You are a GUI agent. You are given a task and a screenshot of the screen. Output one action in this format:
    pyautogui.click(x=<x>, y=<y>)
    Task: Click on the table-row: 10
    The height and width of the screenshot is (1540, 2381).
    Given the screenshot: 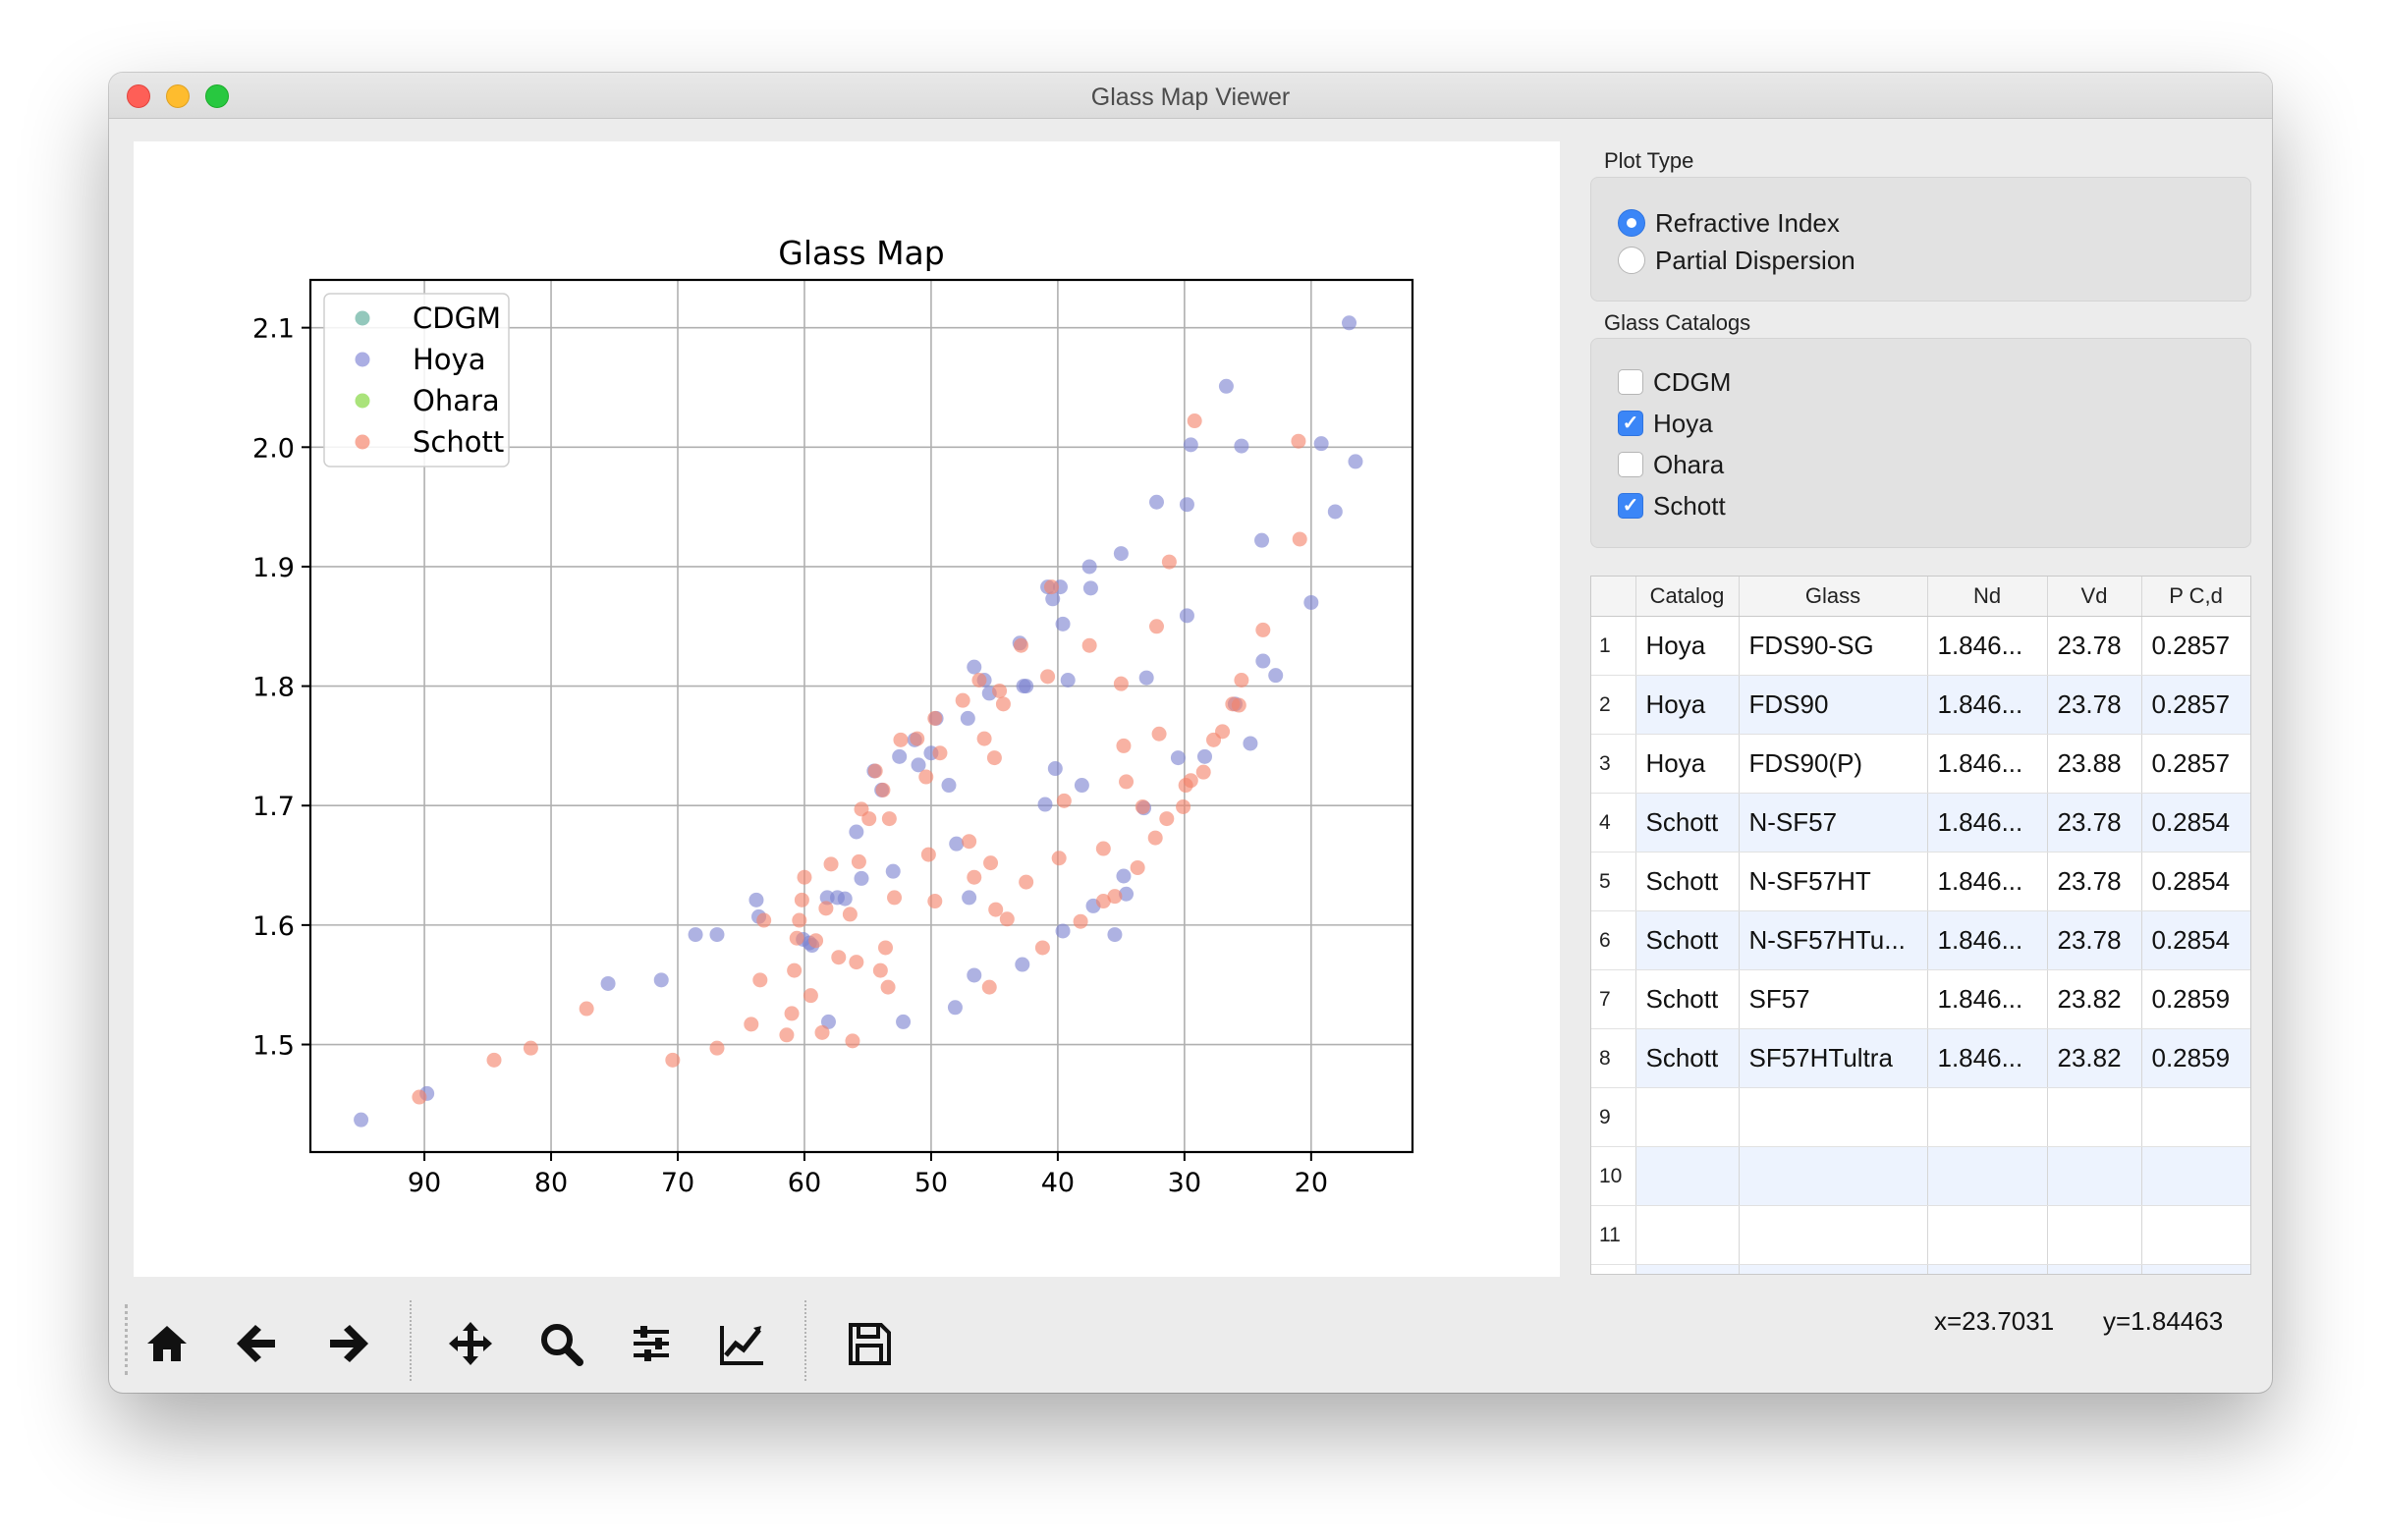 What is the action you would take?
    pyautogui.click(x=1920, y=1176)
    